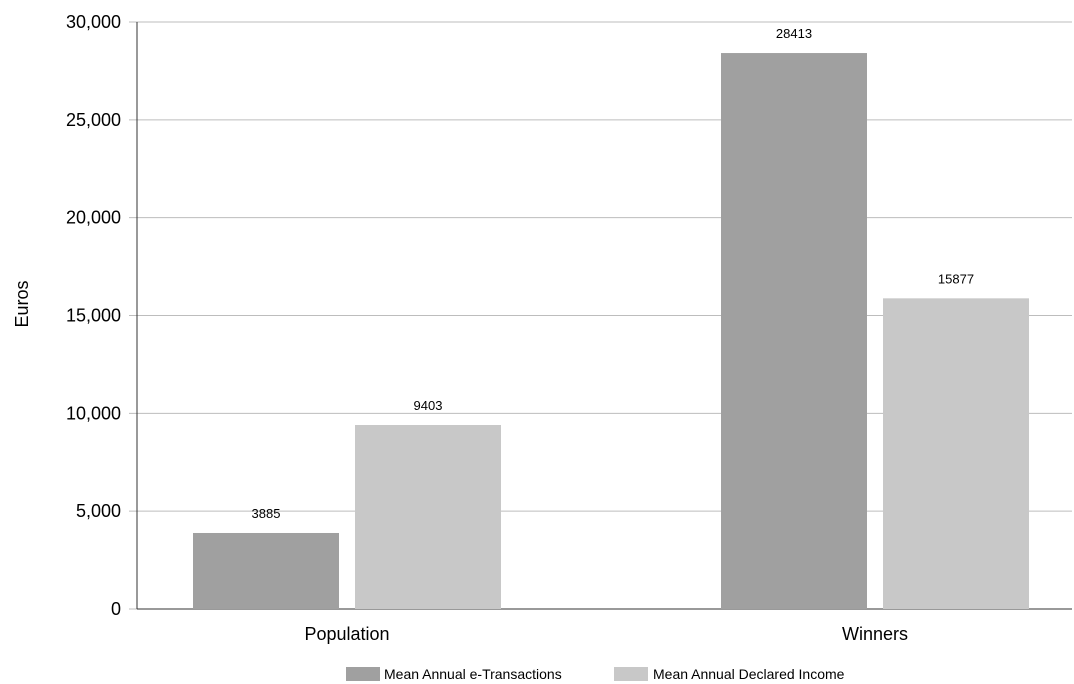 Image resolution: width=1074 pixels, height=684 pixels. Describe the element at coordinates (98, 511) in the screenshot. I see `y-tick-label: 5,000` at that location.